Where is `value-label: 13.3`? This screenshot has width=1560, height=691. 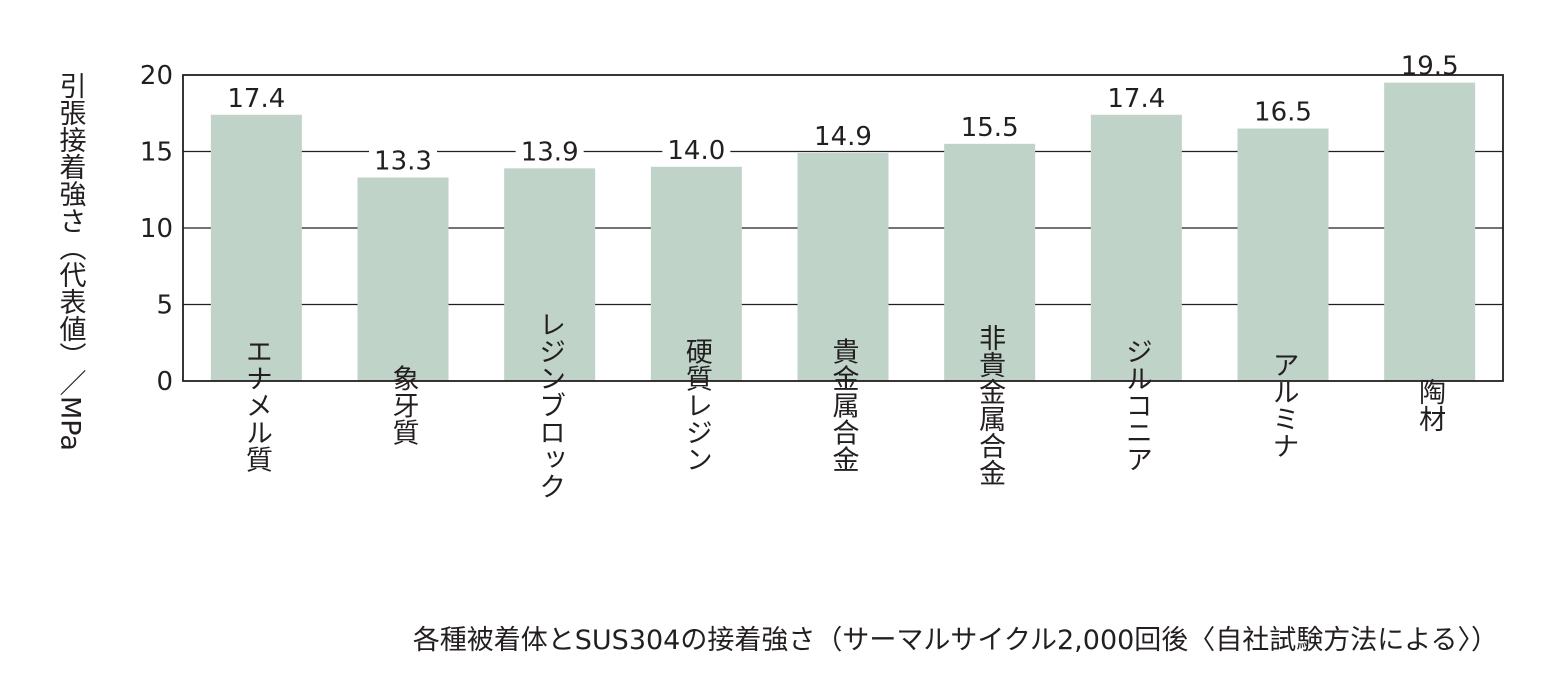 value-label: 13.3 is located at coordinates (403, 162).